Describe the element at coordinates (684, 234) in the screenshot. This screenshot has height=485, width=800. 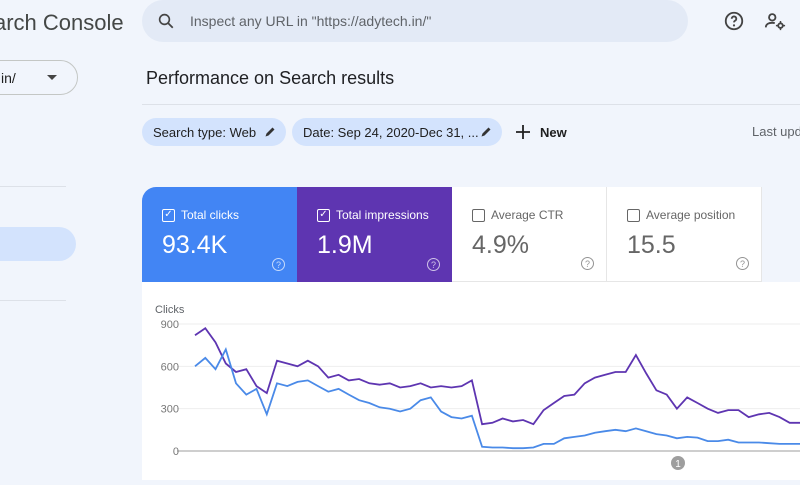
I see `metric-card-average-position: Average position 15.5 ?` at that location.